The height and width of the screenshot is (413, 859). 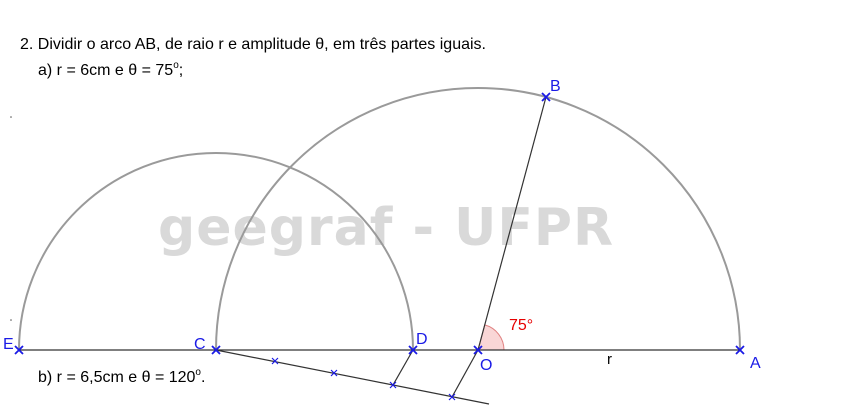 I want to click on item-b-suffix: ., so click(x=203, y=377).